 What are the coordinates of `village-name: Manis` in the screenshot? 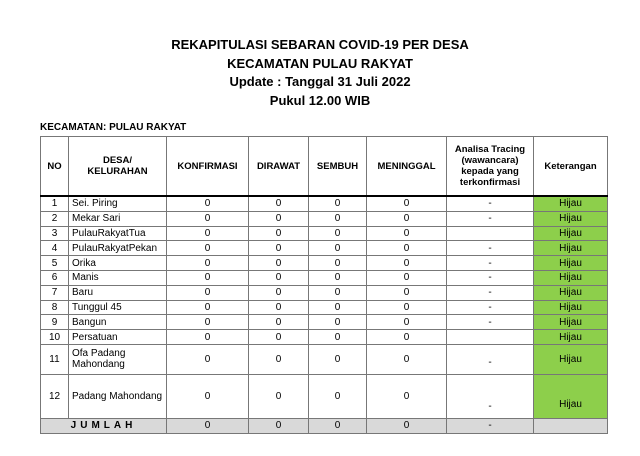 It's located at (117, 277).